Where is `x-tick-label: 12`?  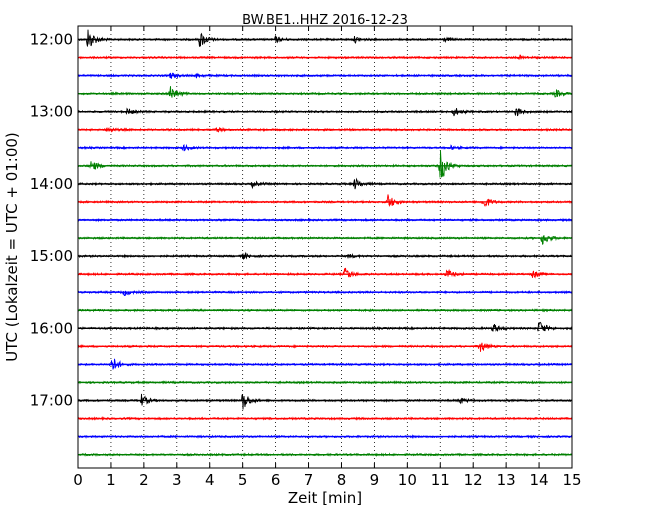
x-tick-label: 12 is located at coordinates (473, 480).